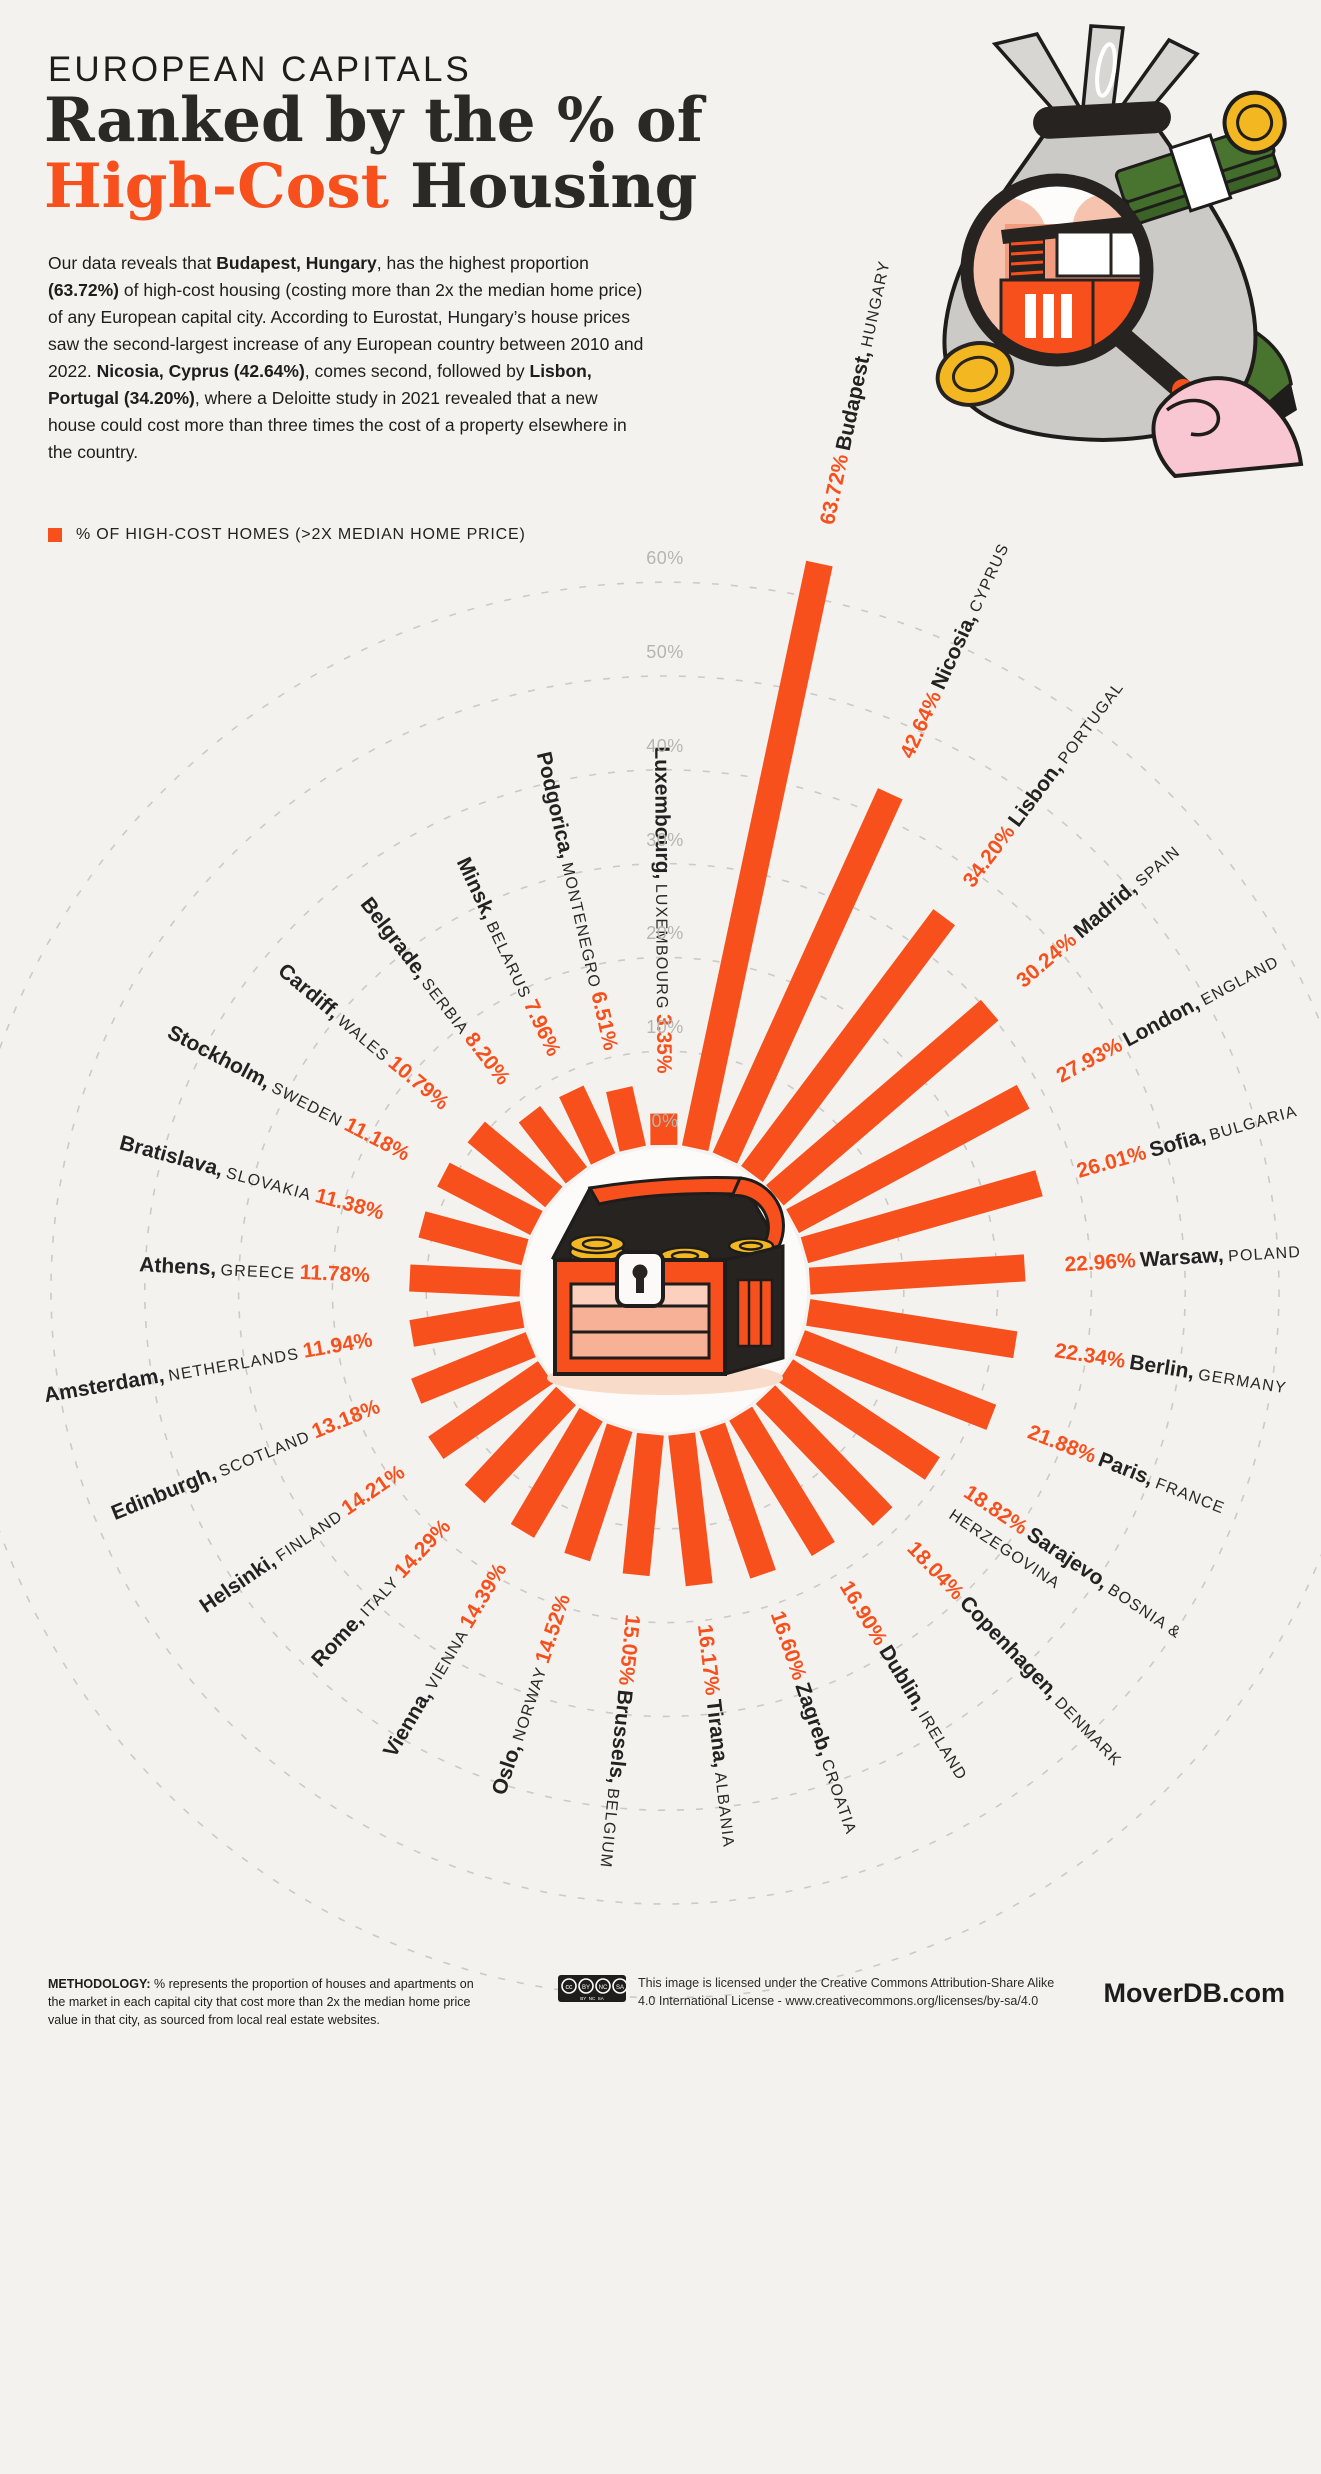 This screenshot has width=1321, height=2474. Describe the element at coordinates (467, 1324) in the screenshot. I see `bar-amsterdam` at that location.